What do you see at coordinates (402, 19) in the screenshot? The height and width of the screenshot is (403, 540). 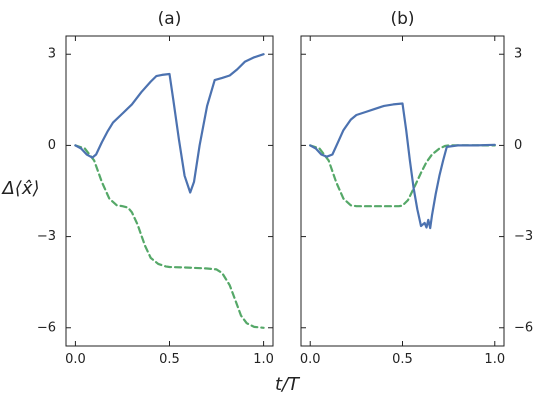 I see `panel-title: (b)` at bounding box center [402, 19].